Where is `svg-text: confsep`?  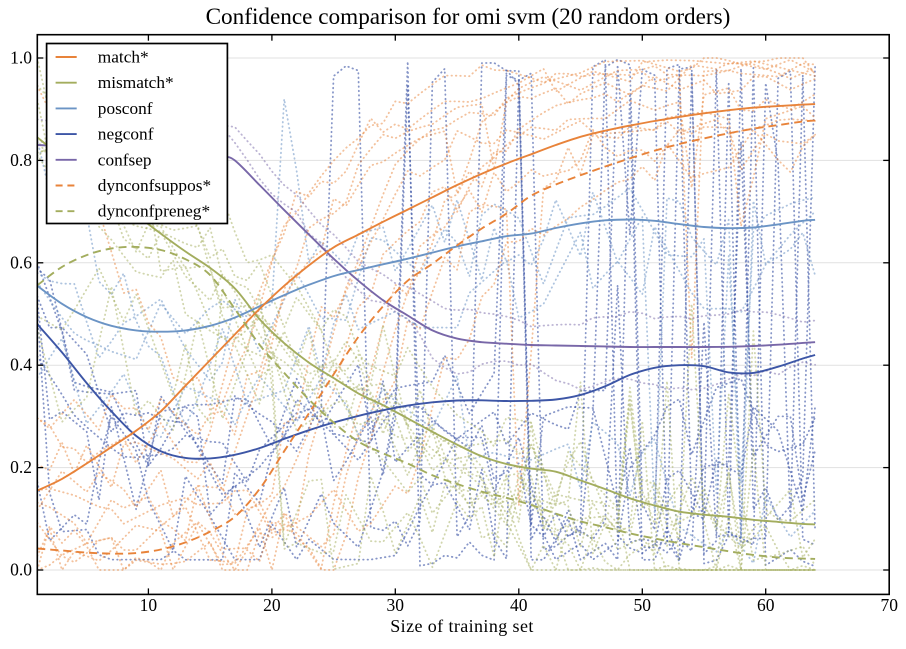 svg-text: confsep is located at coordinates (125, 159).